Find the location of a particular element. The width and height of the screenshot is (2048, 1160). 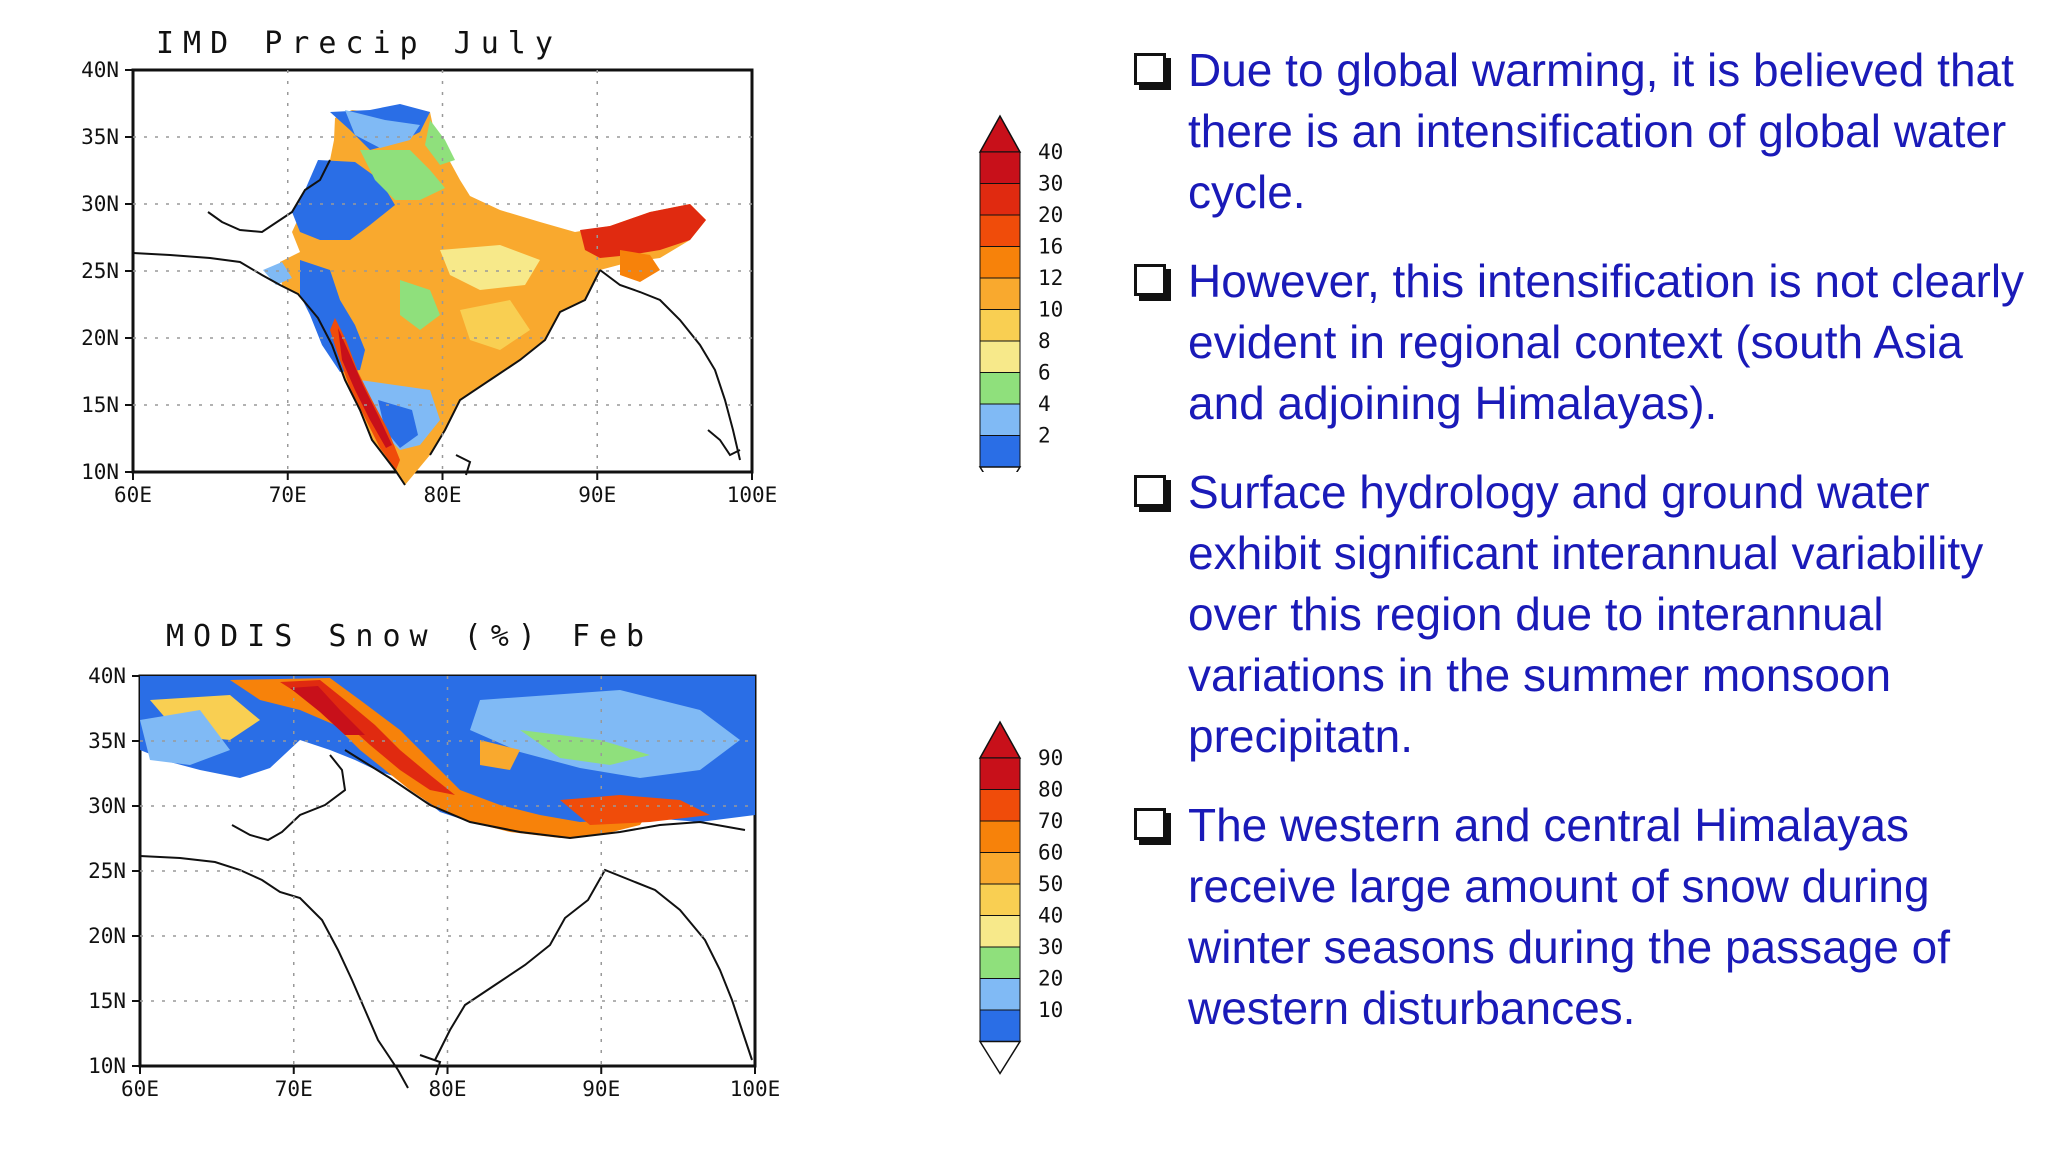

snow-colorbar-top-arrow is located at coordinates (1000, 739).